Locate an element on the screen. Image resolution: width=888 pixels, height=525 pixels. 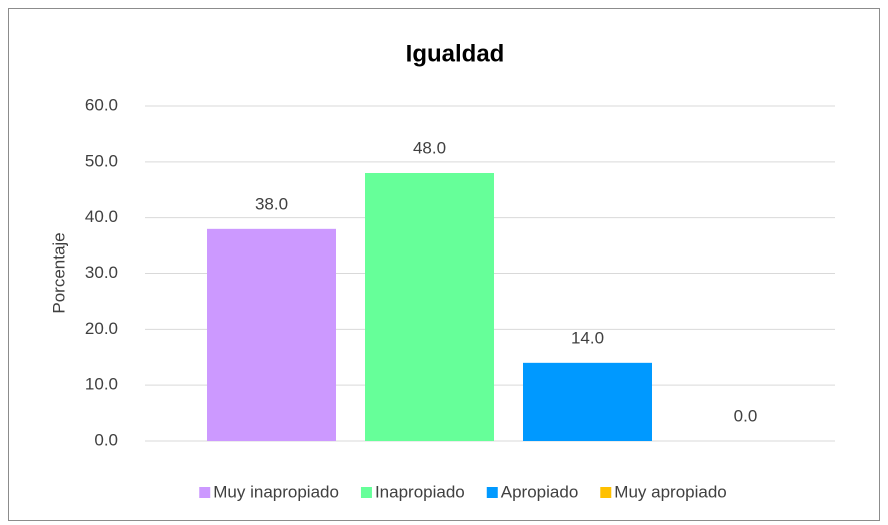
value-label: 14.0 is located at coordinates (587, 337).